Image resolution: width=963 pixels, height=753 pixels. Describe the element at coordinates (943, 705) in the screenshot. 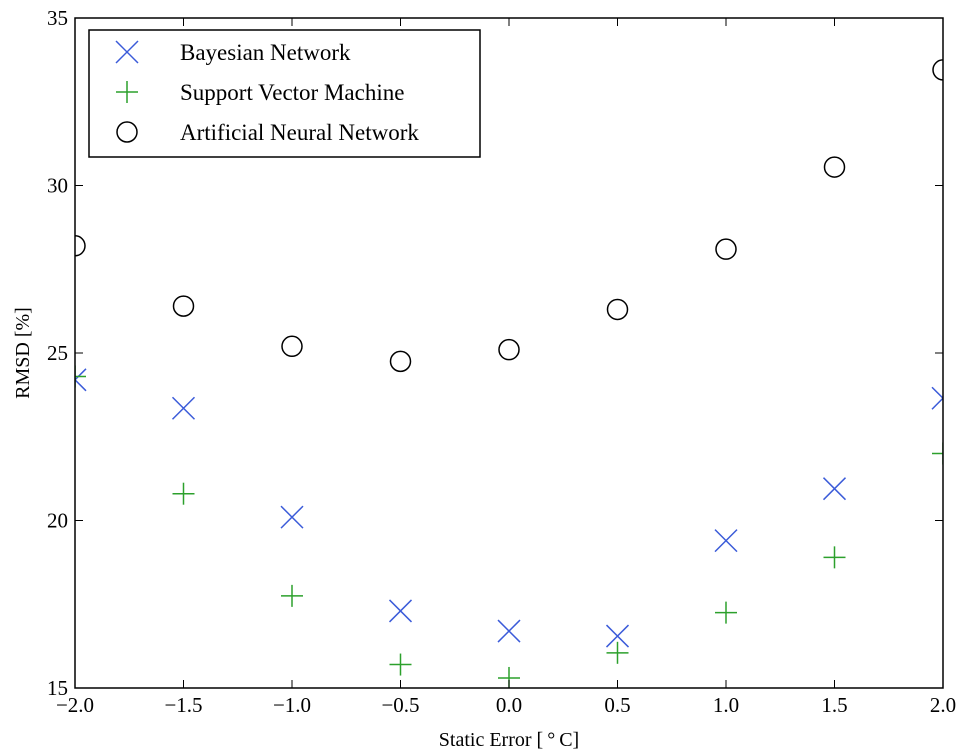

I see `x-tick-label: 2.0` at that location.